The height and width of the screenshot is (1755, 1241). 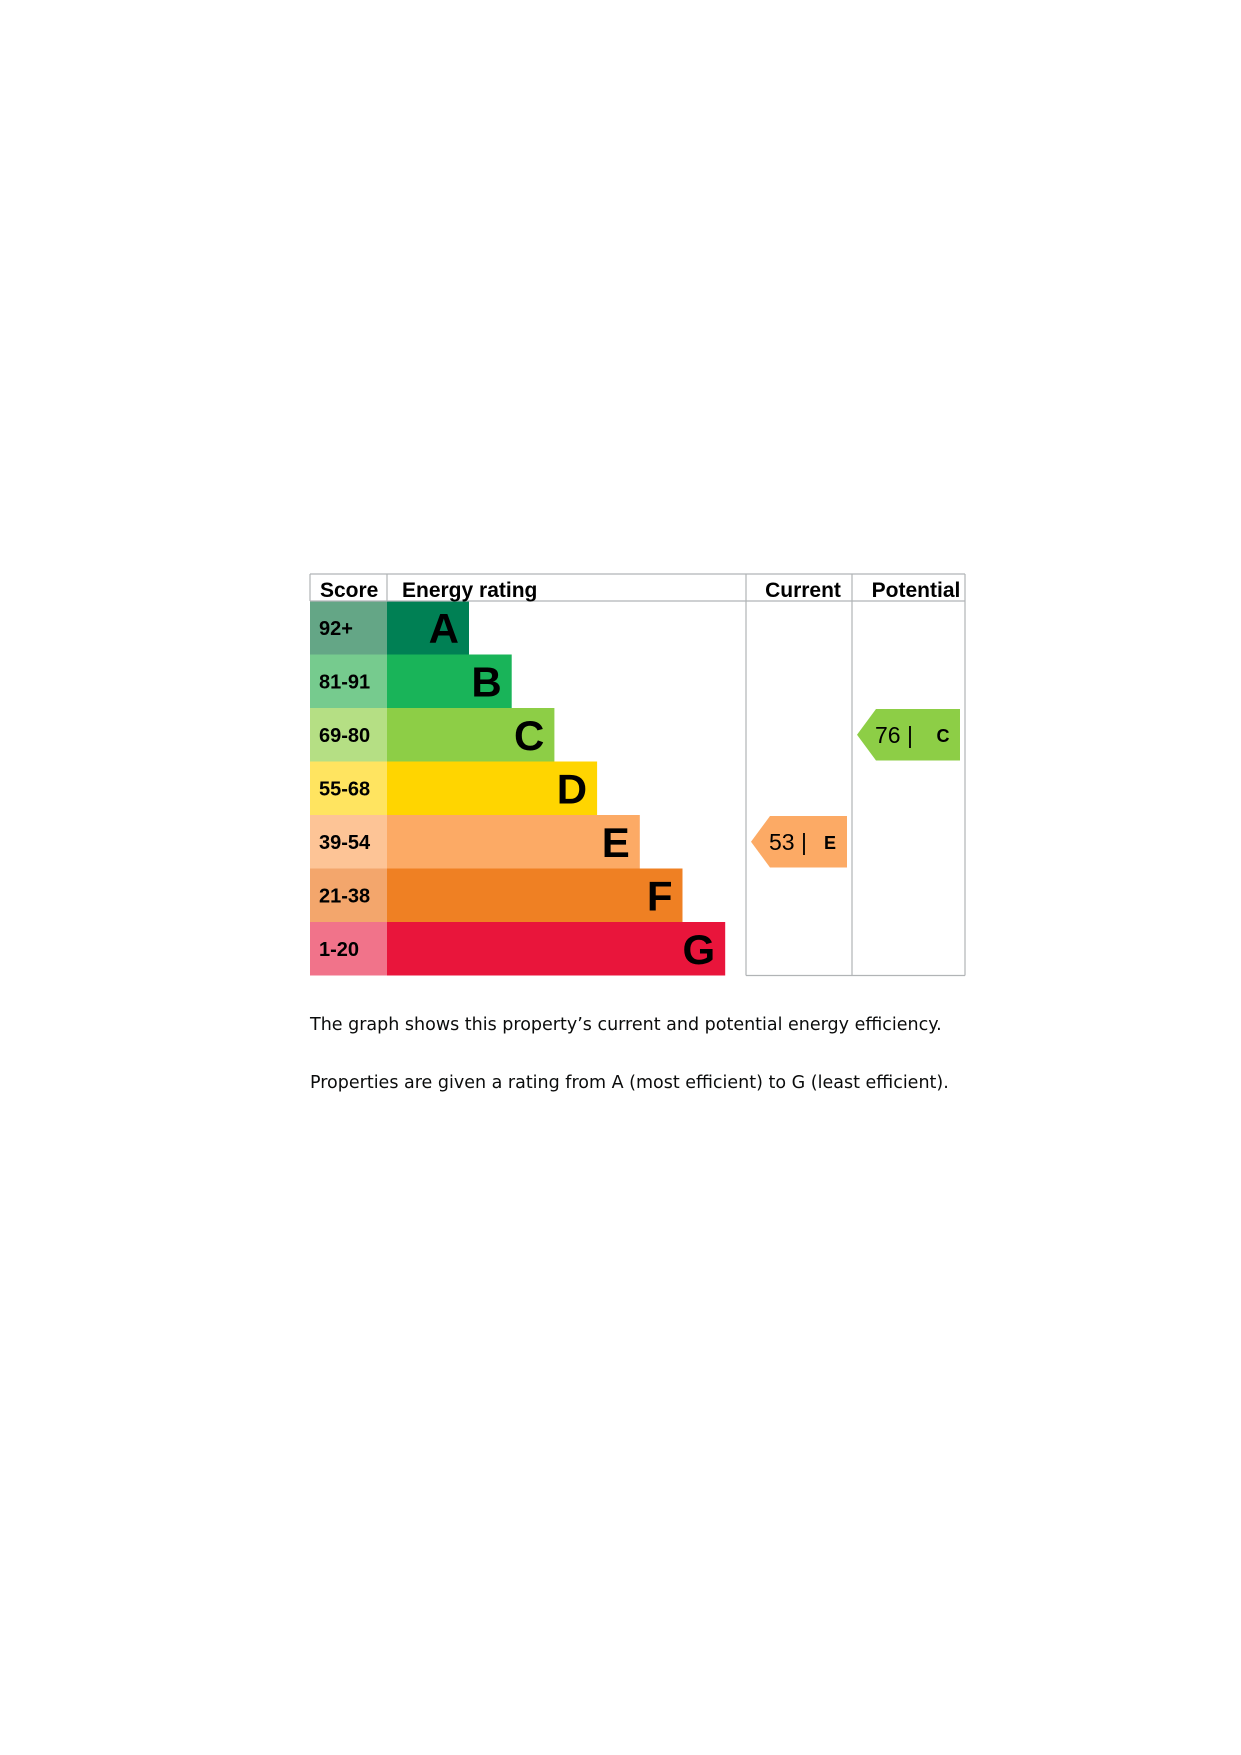 What do you see at coordinates (855, 788) in the screenshot?
I see `rating-indicators: 53 | E 76 | C` at bounding box center [855, 788].